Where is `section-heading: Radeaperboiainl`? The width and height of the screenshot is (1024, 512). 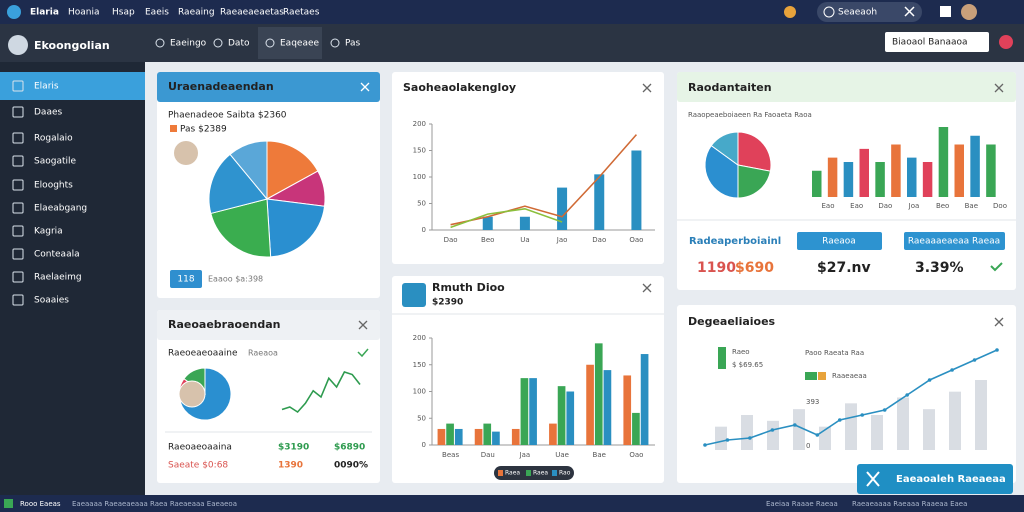
section-heading: Radeaperboiainl is located at coordinates (735, 241).